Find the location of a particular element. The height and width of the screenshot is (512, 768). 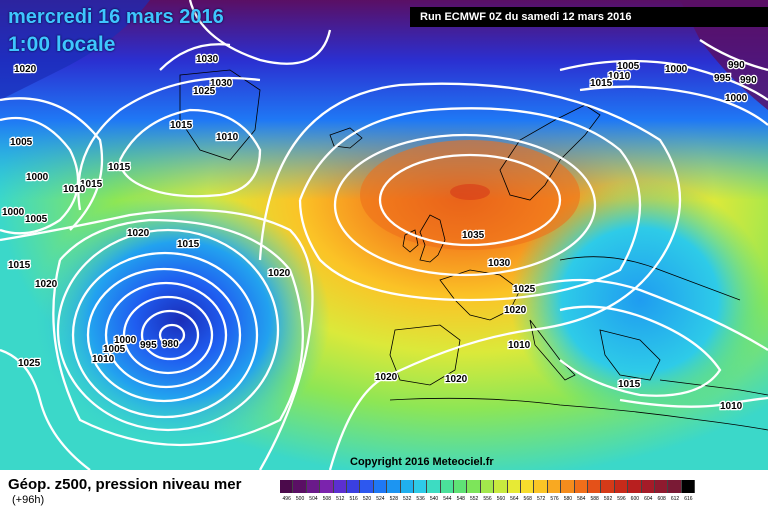

colorbar-tick-label: 616 is located at coordinates (688, 499).